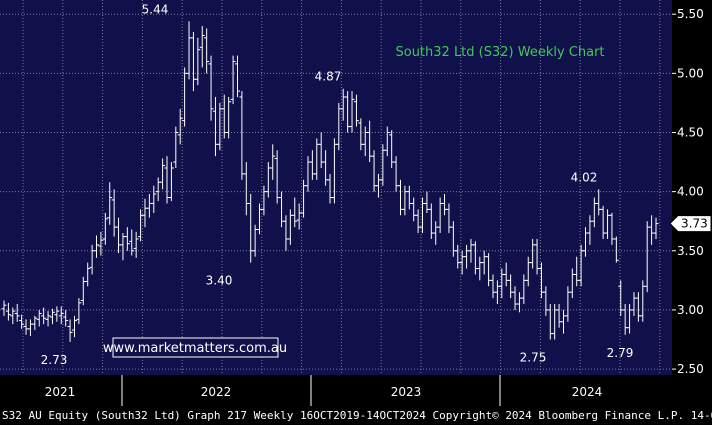  What do you see at coordinates (690, 132) in the screenshot?
I see `y-tick-label: 4.50` at bounding box center [690, 132].